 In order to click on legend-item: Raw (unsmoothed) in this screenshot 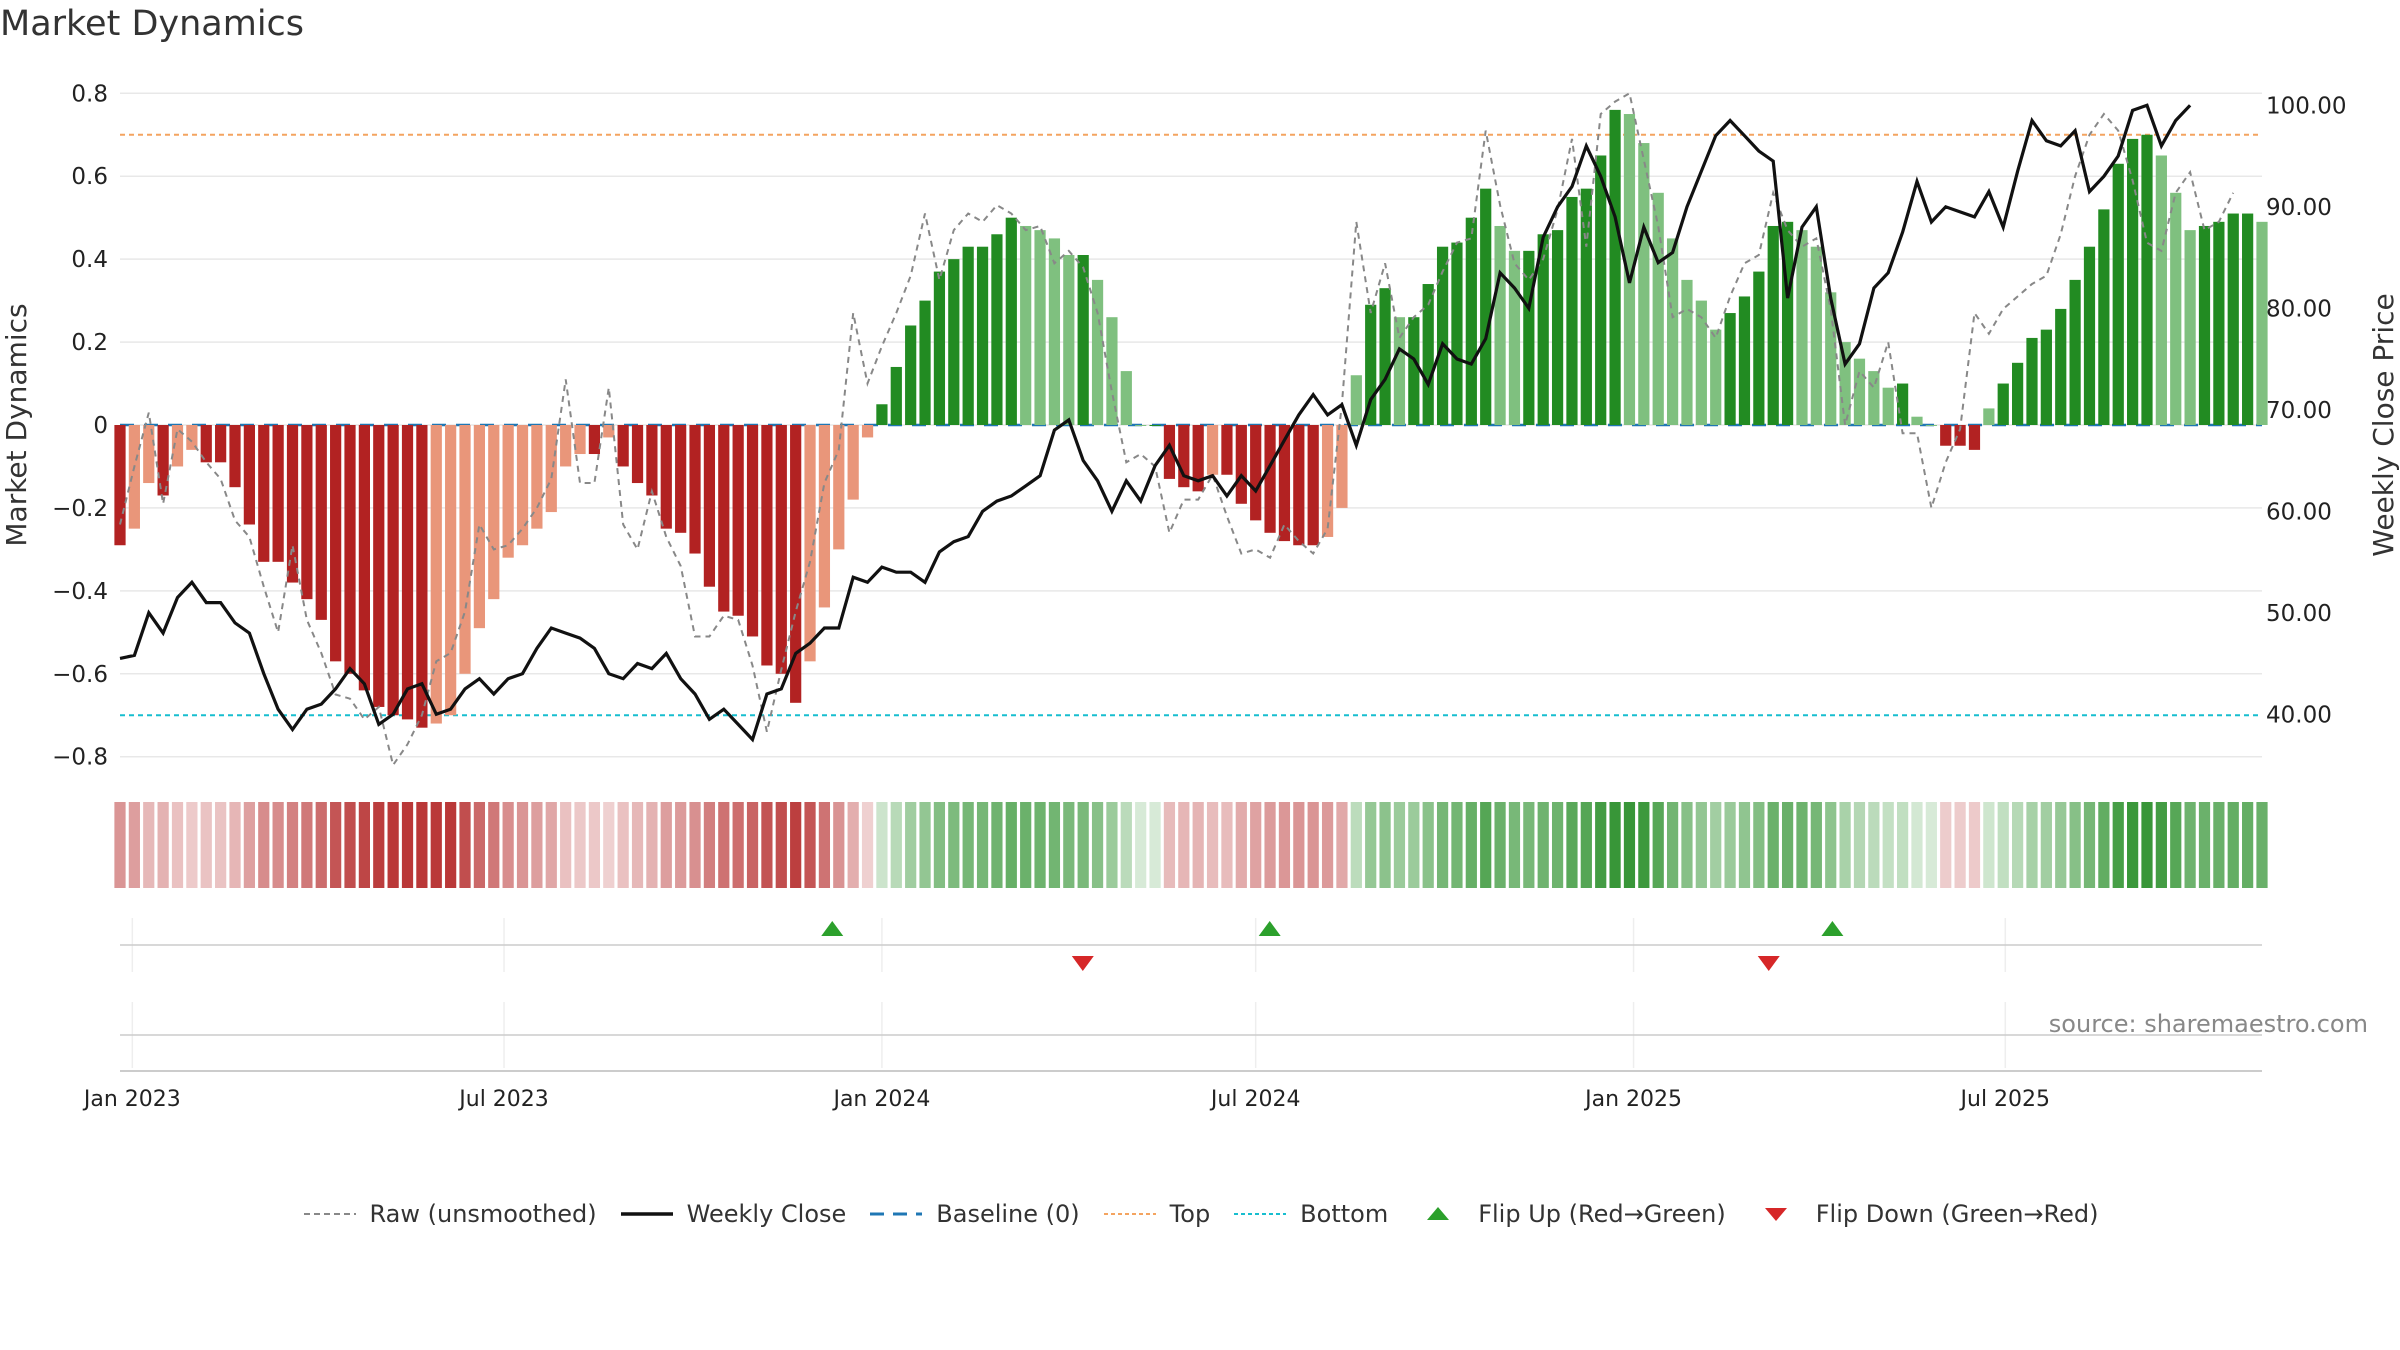, I will do `click(449, 1214)`.